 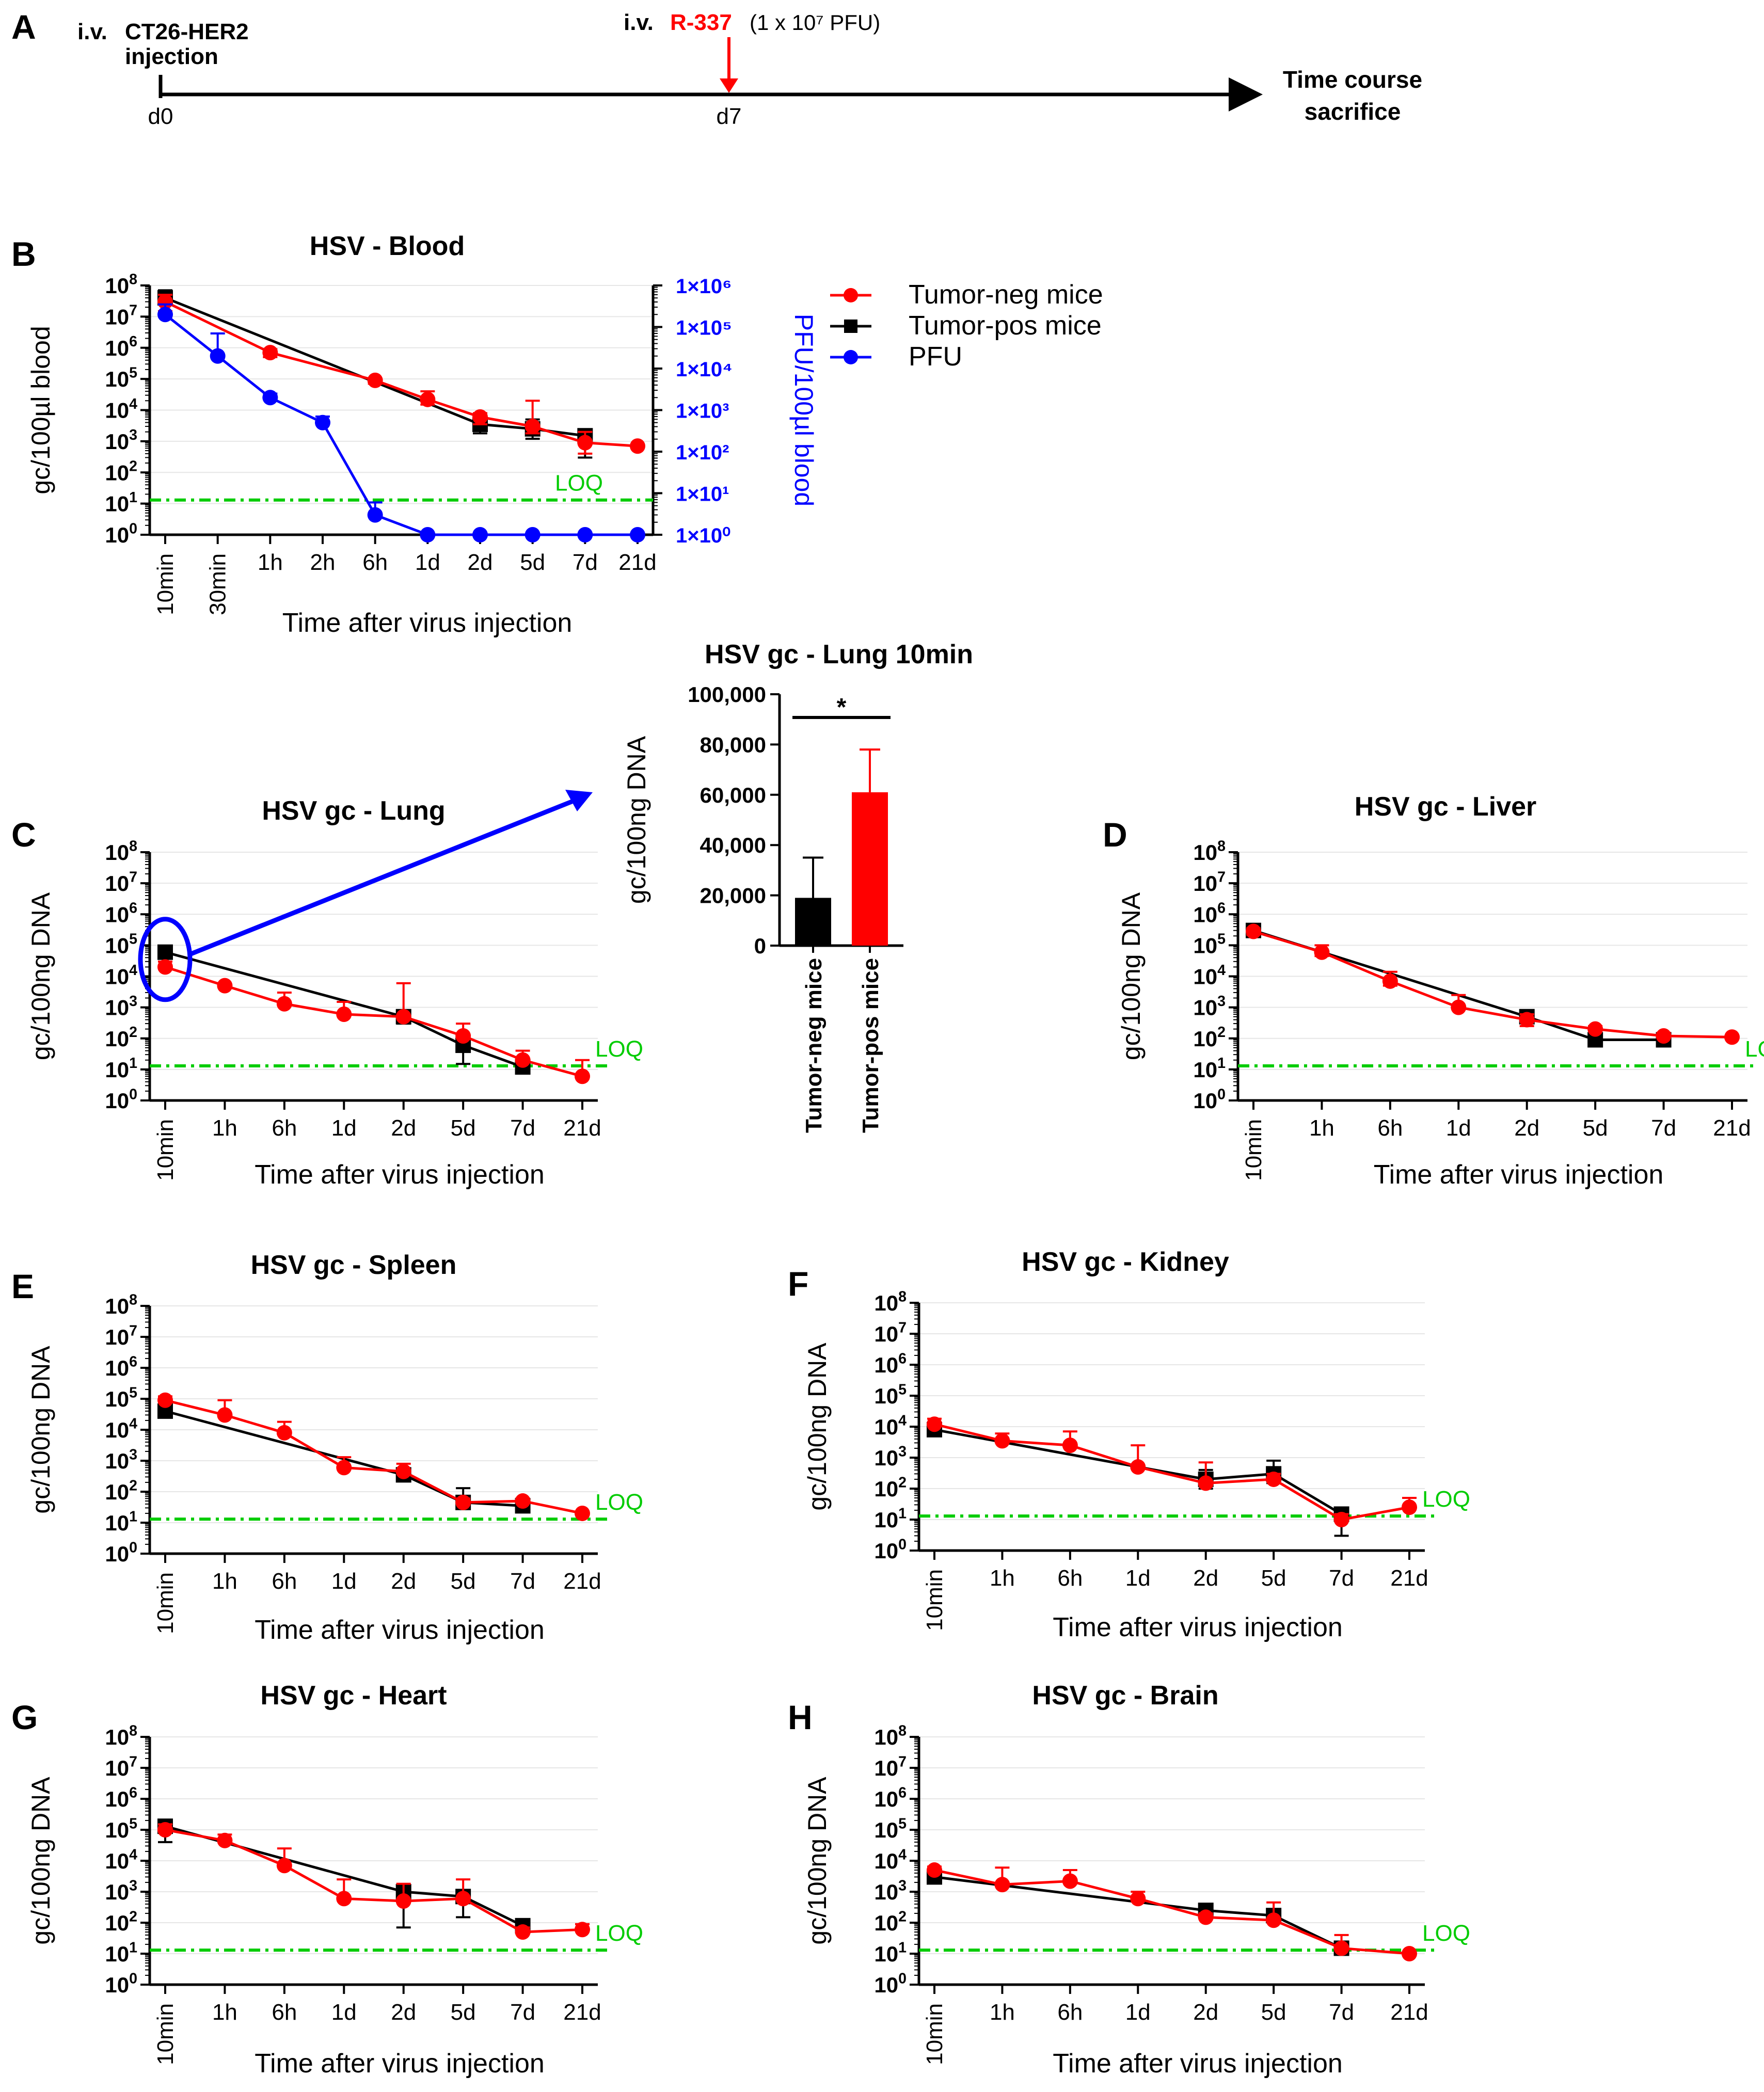 I want to click on zoom-arrow-head, so click(x=579, y=800).